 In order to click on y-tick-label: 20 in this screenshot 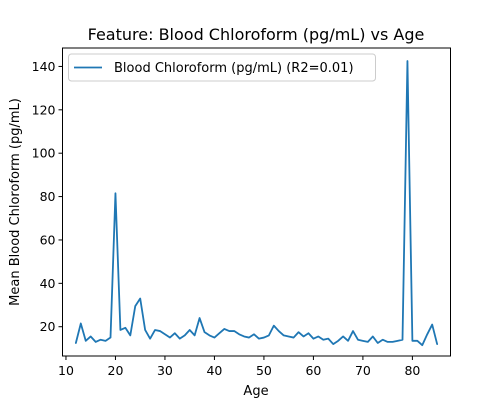, I will do `click(48, 326)`.